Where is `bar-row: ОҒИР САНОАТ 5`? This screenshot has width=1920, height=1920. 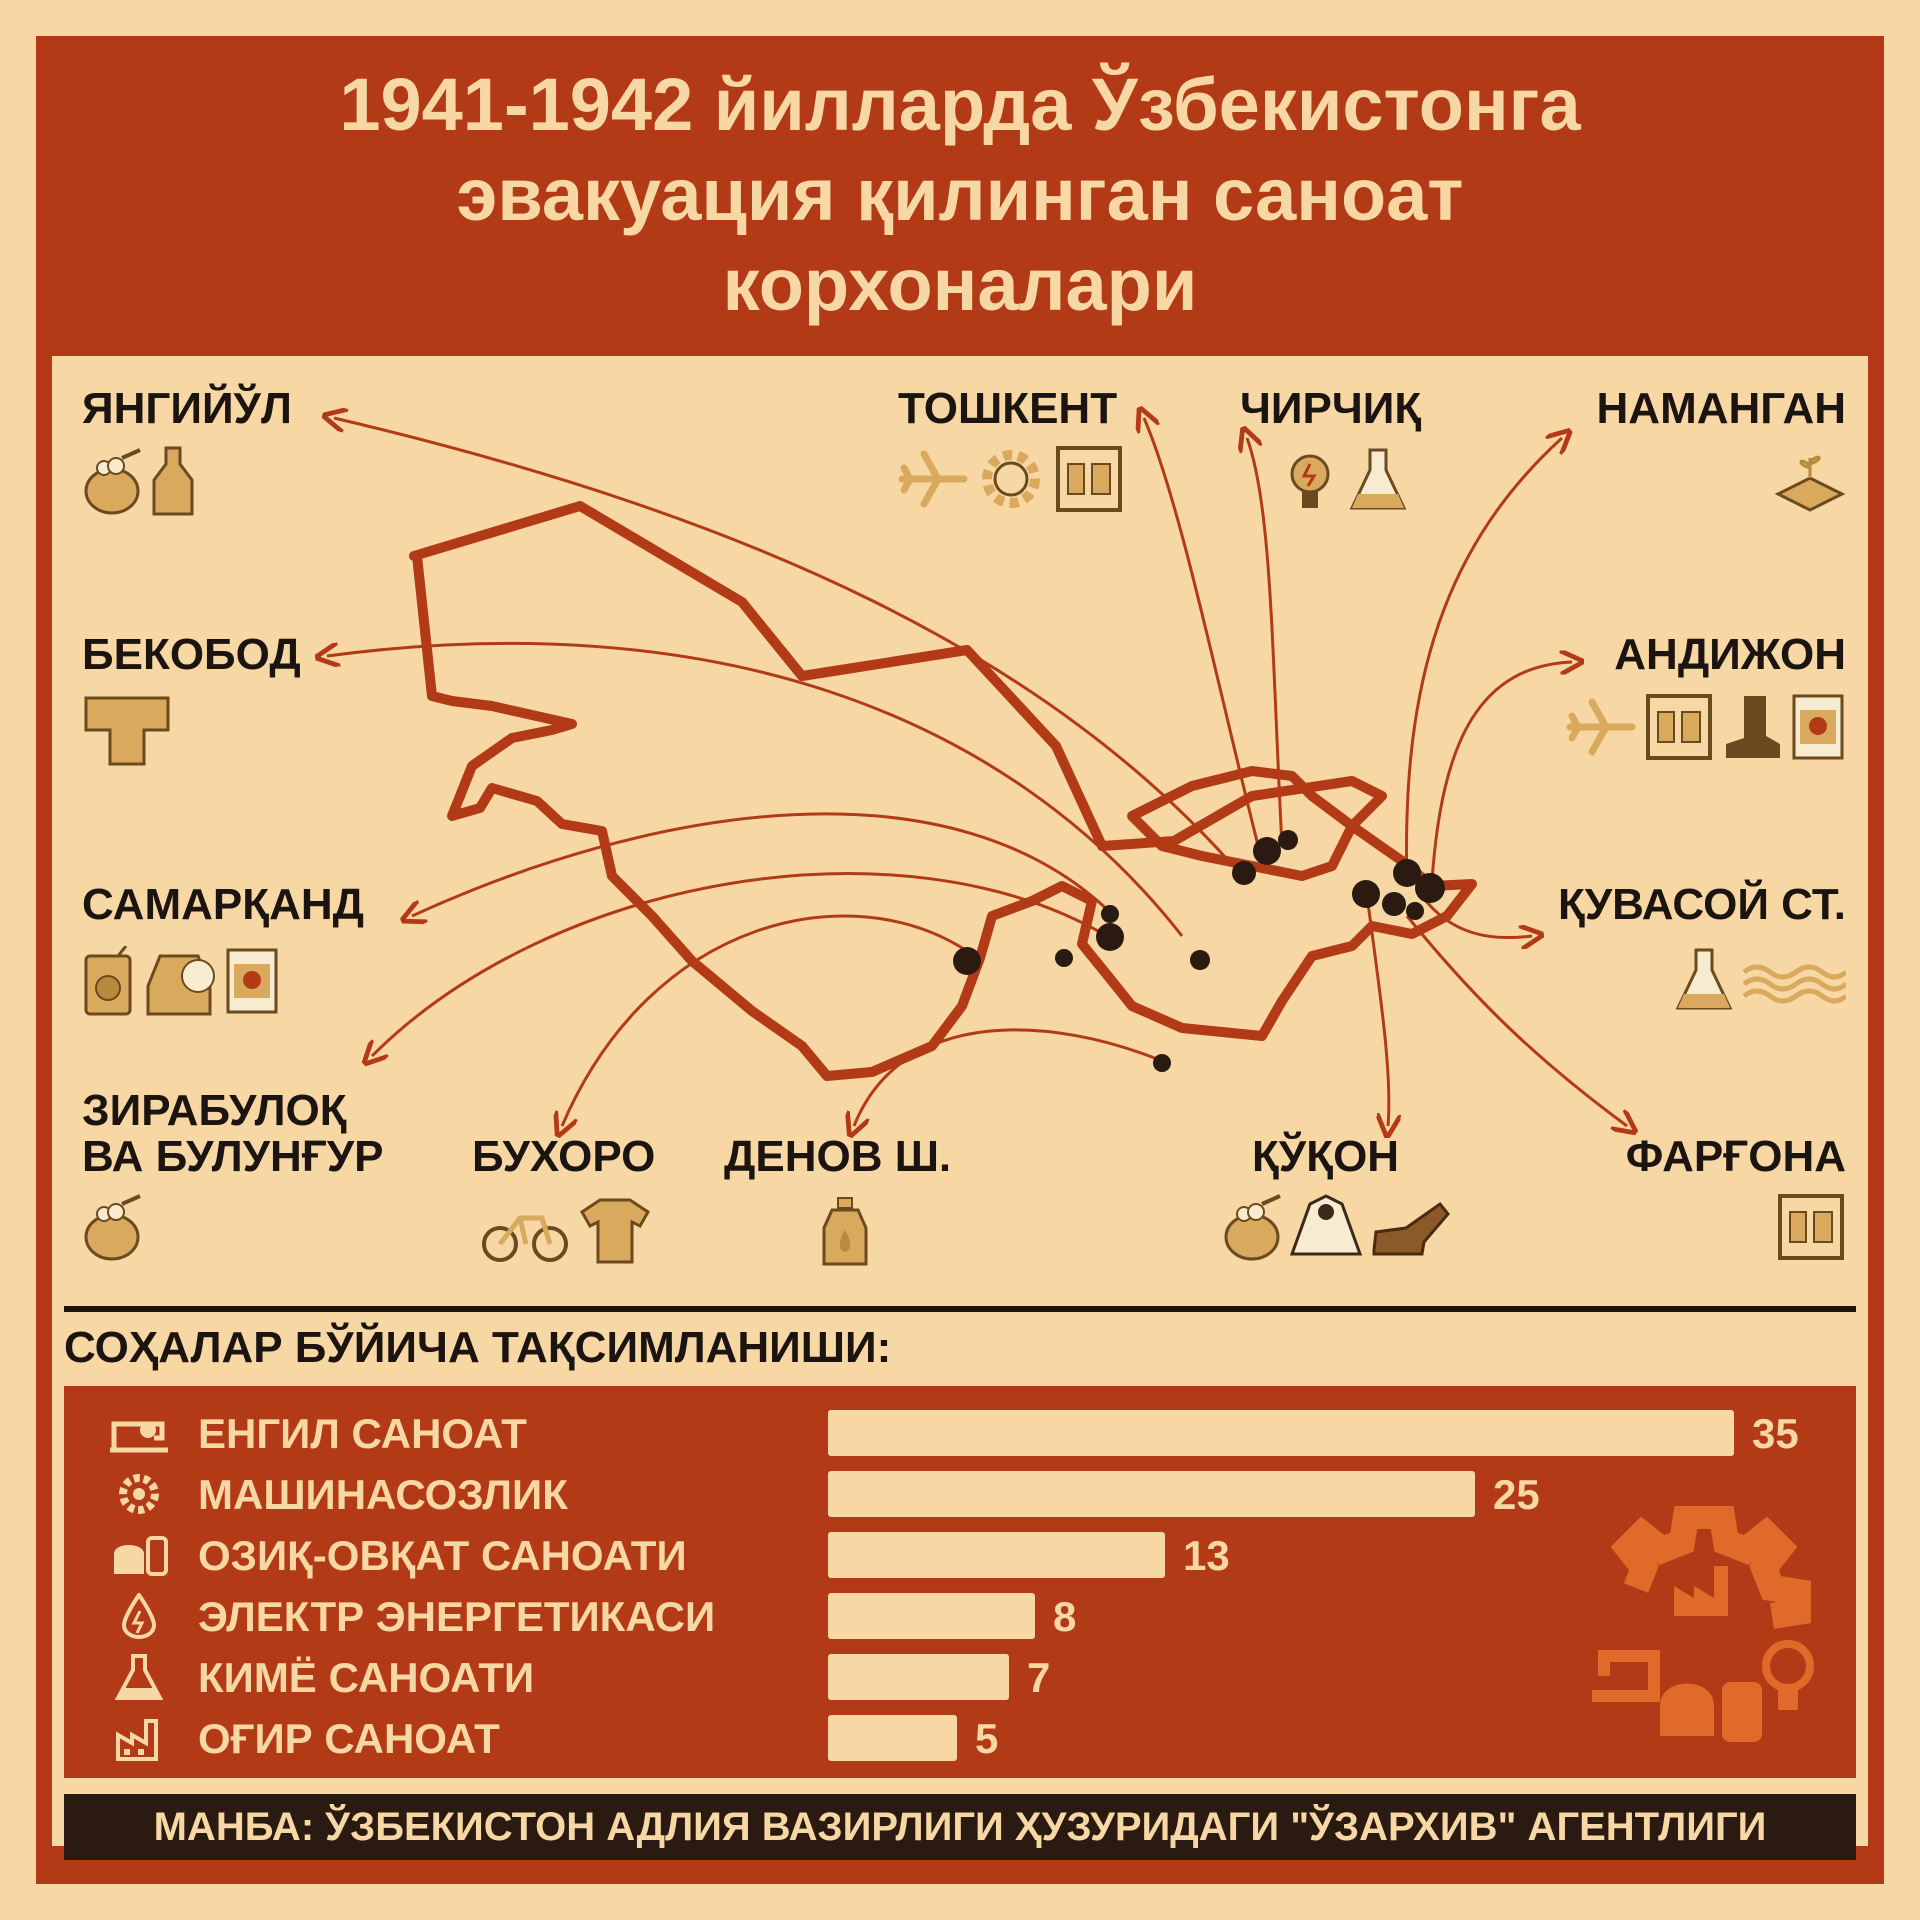
bar-row: ОҒИР САНОАТ 5 is located at coordinates (960, 1738).